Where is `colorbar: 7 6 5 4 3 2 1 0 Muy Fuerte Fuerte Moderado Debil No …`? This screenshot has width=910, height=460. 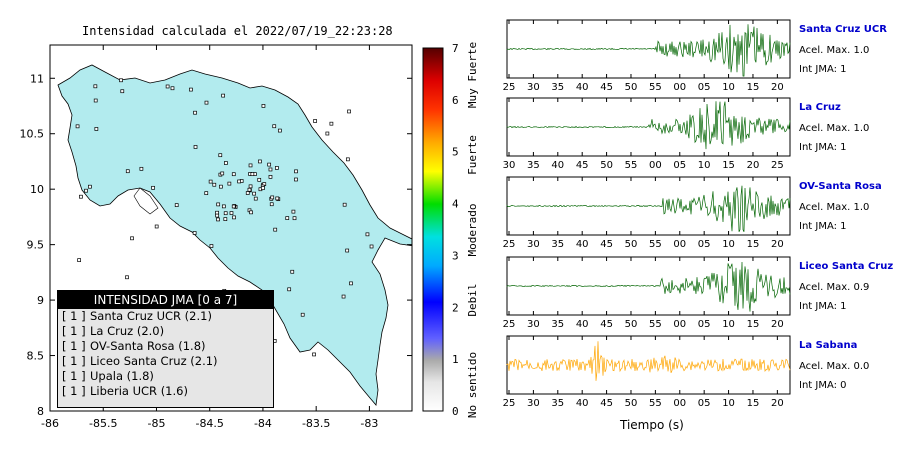
colorbar: 7 6 5 4 3 2 1 0 Muy Fuerte Fuerte Moderado Debil No … is located at coordinates (450, 230).